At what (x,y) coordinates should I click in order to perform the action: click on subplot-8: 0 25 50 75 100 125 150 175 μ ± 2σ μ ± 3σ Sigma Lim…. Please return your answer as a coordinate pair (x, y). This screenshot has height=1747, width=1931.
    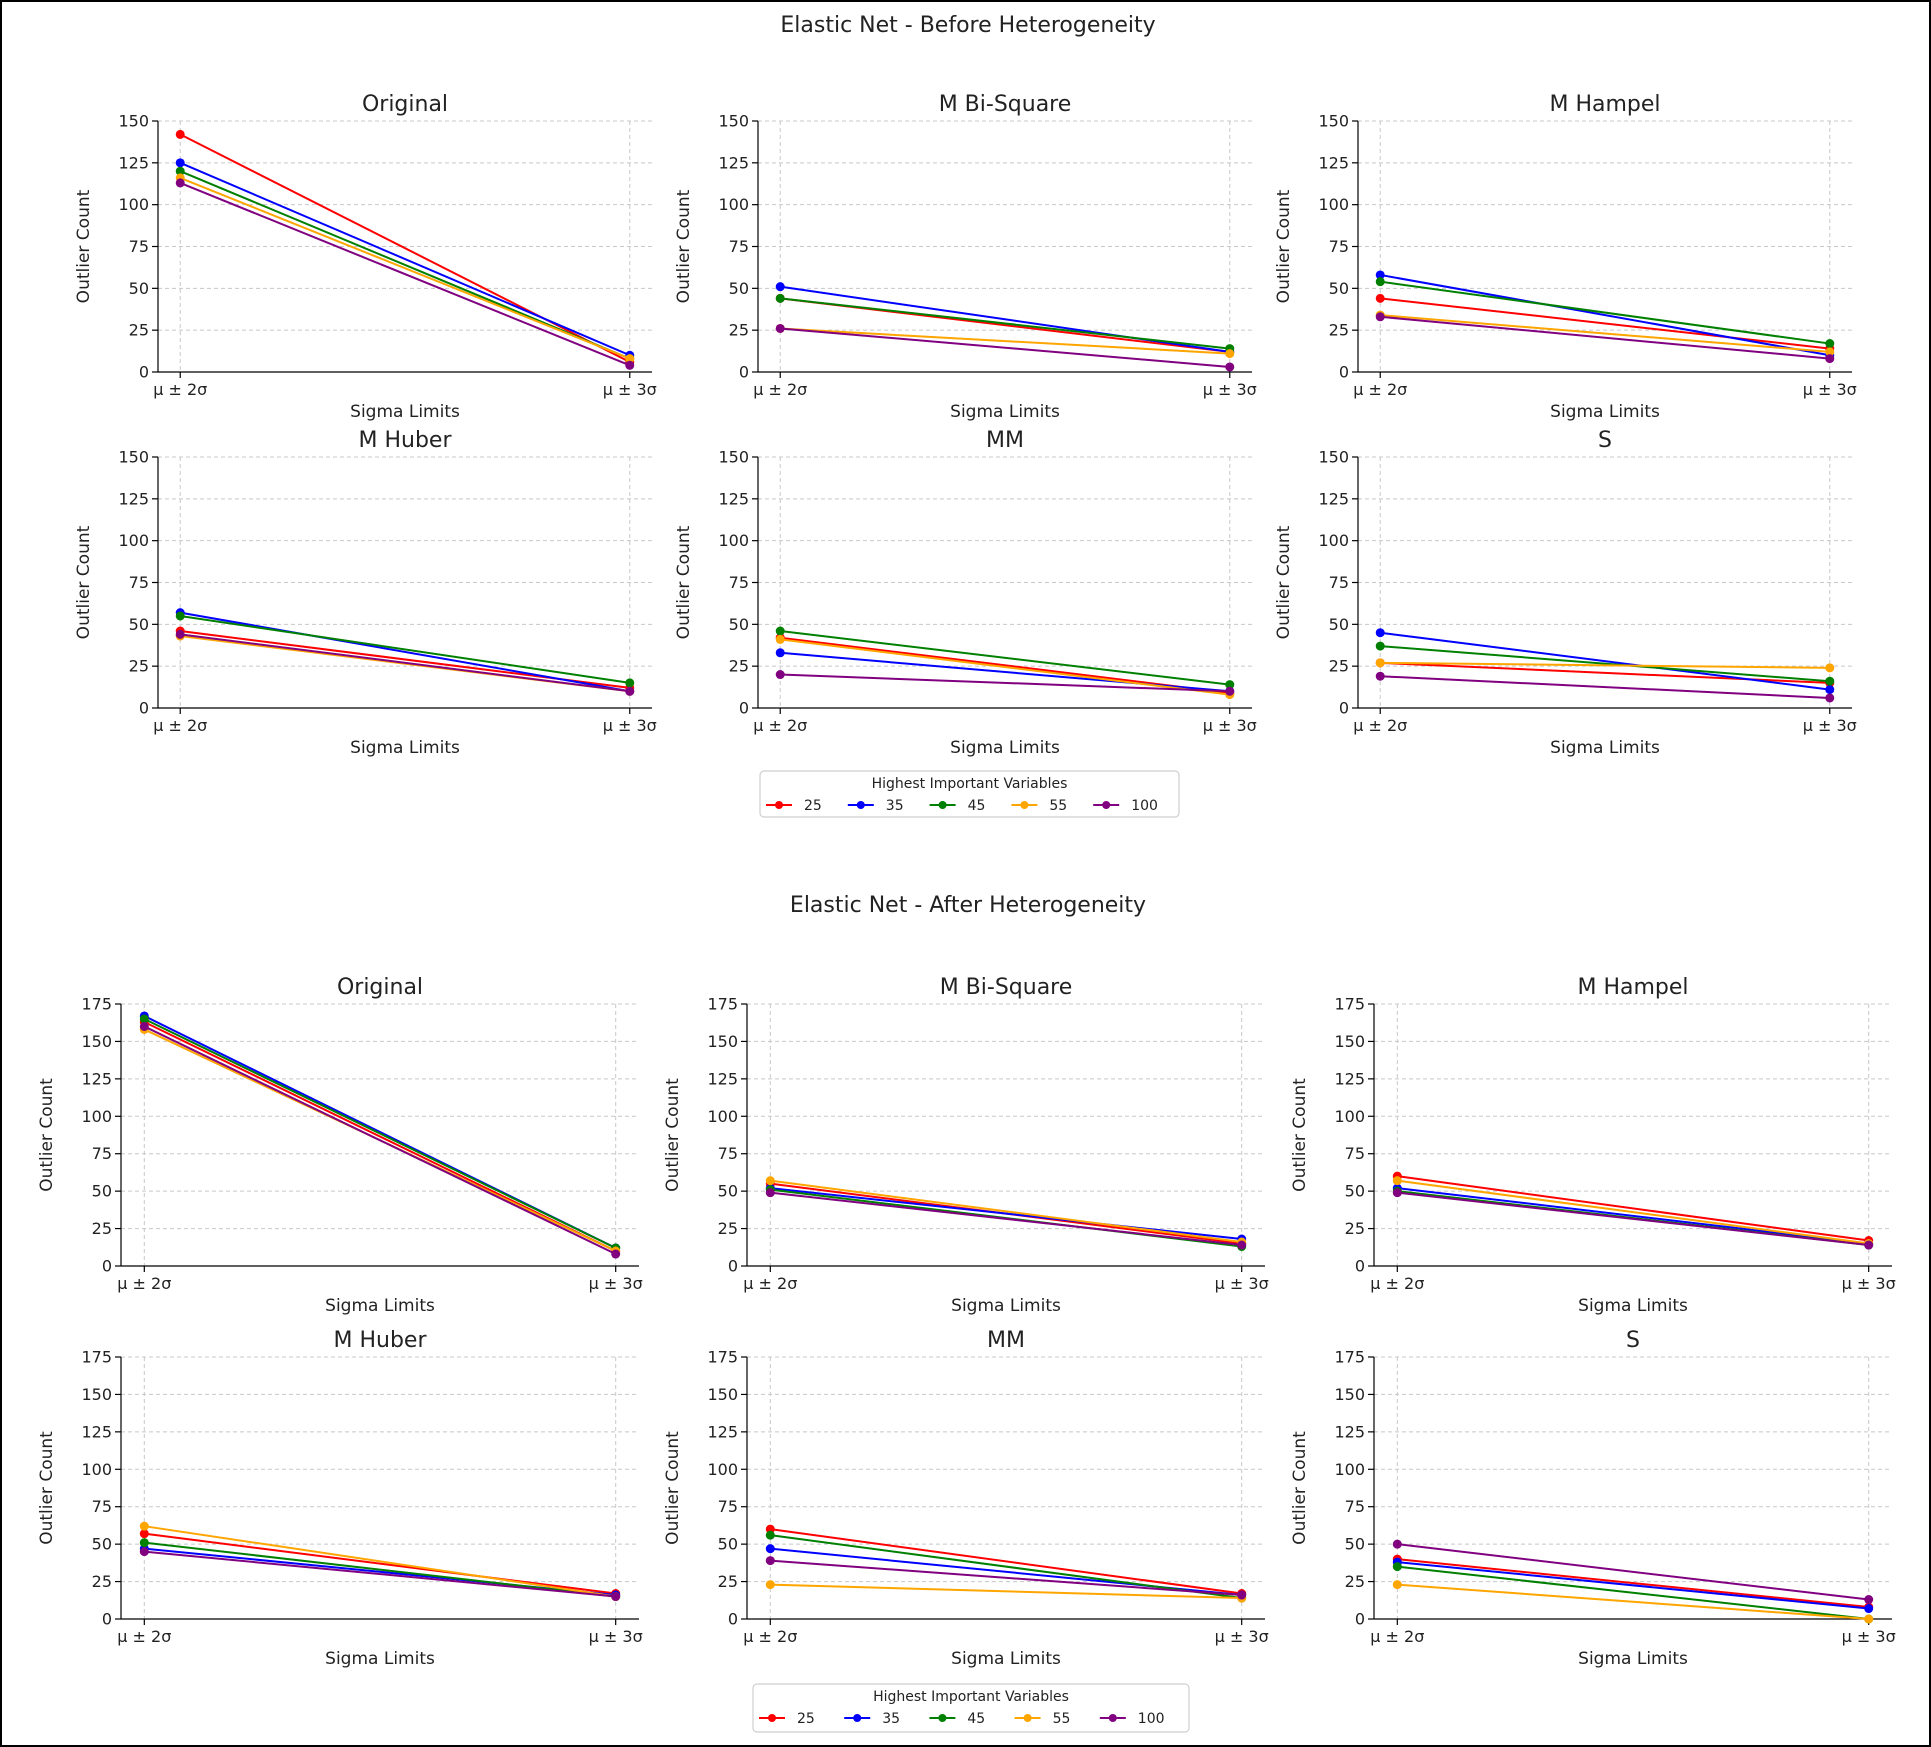
    Looking at the image, I should click on (1593, 1145).